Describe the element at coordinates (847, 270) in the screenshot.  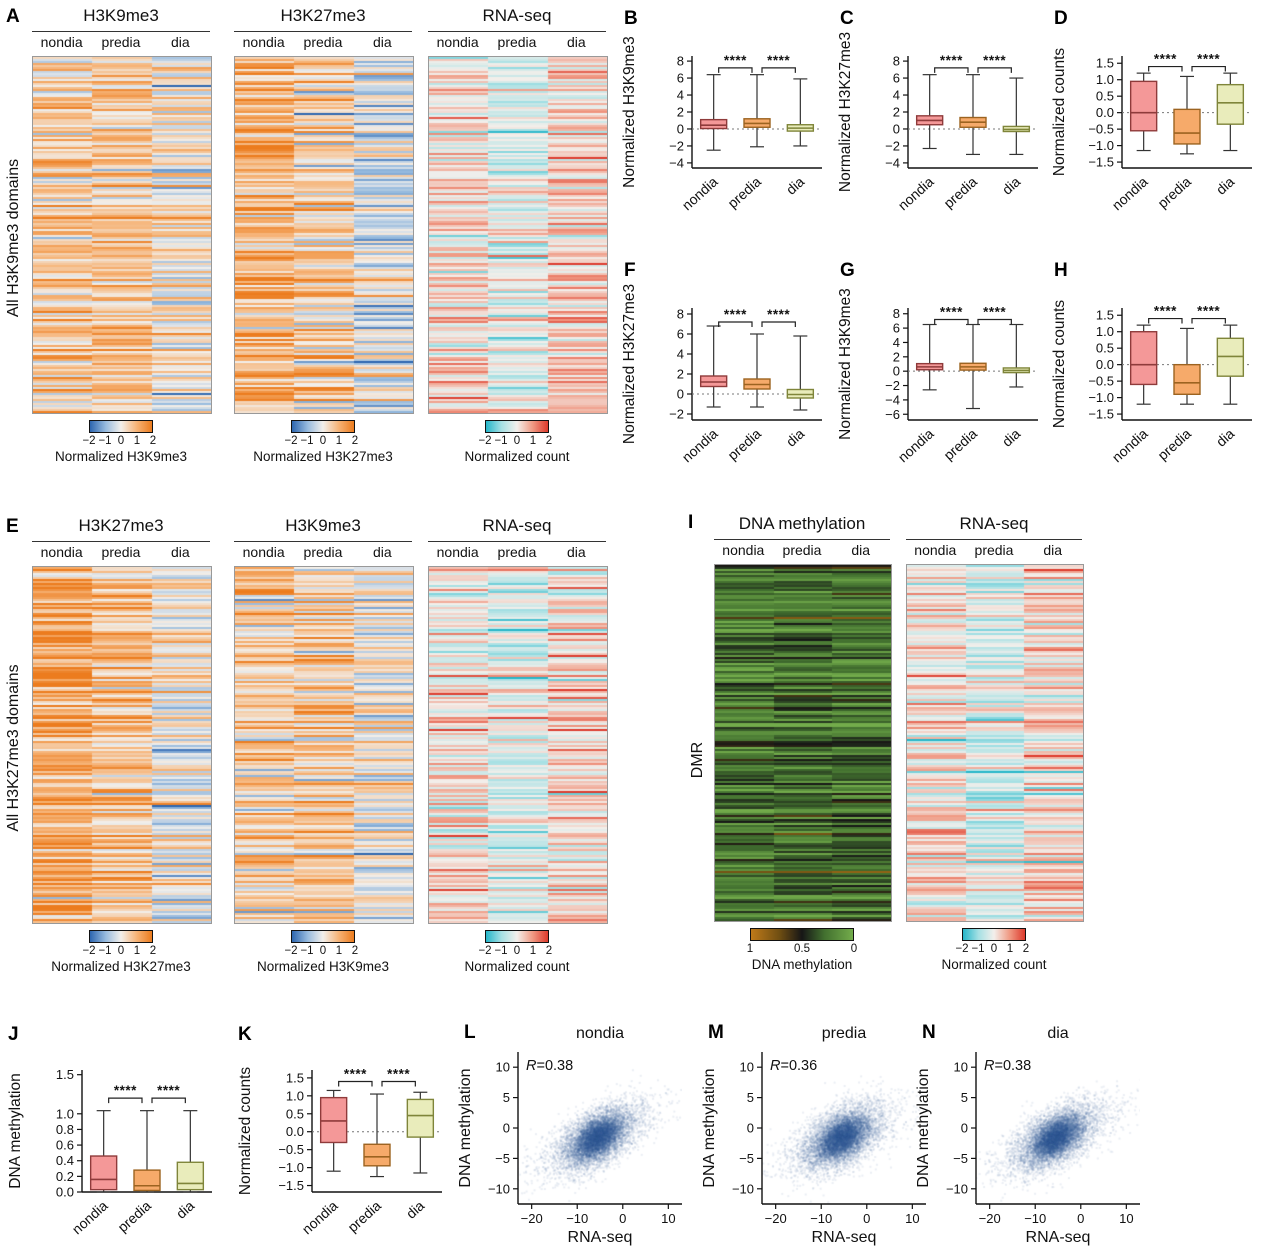
I see `panel-letter-G: G` at that location.